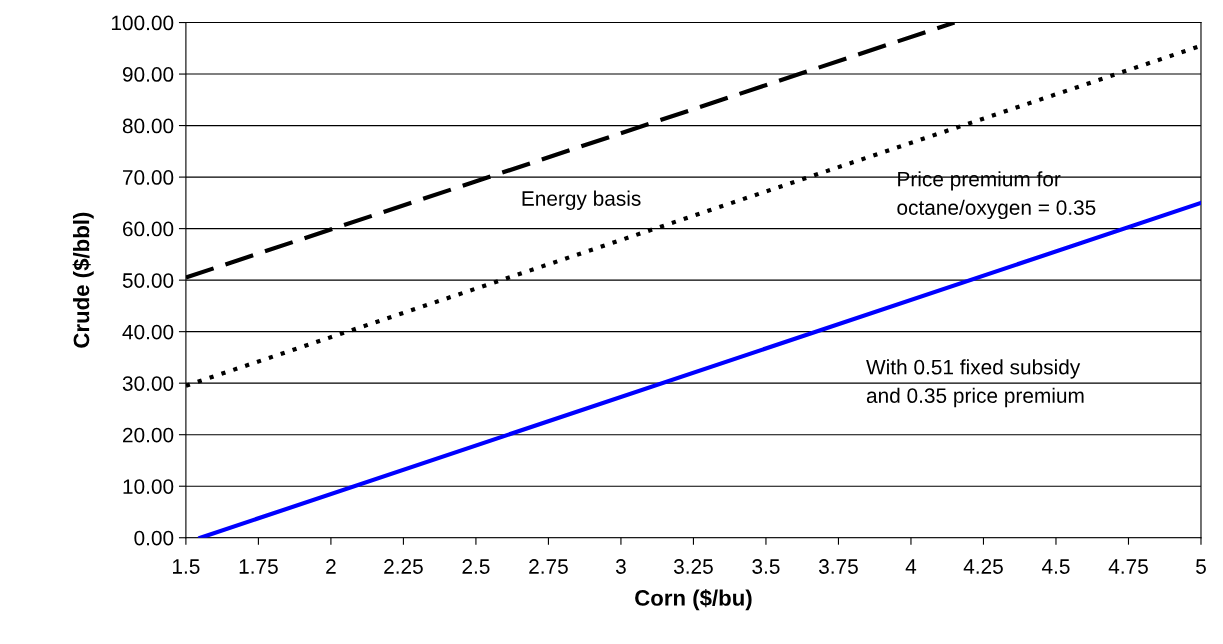  What do you see at coordinates (154, 538) in the screenshot?
I see `y-tick-label: 0.00` at bounding box center [154, 538].